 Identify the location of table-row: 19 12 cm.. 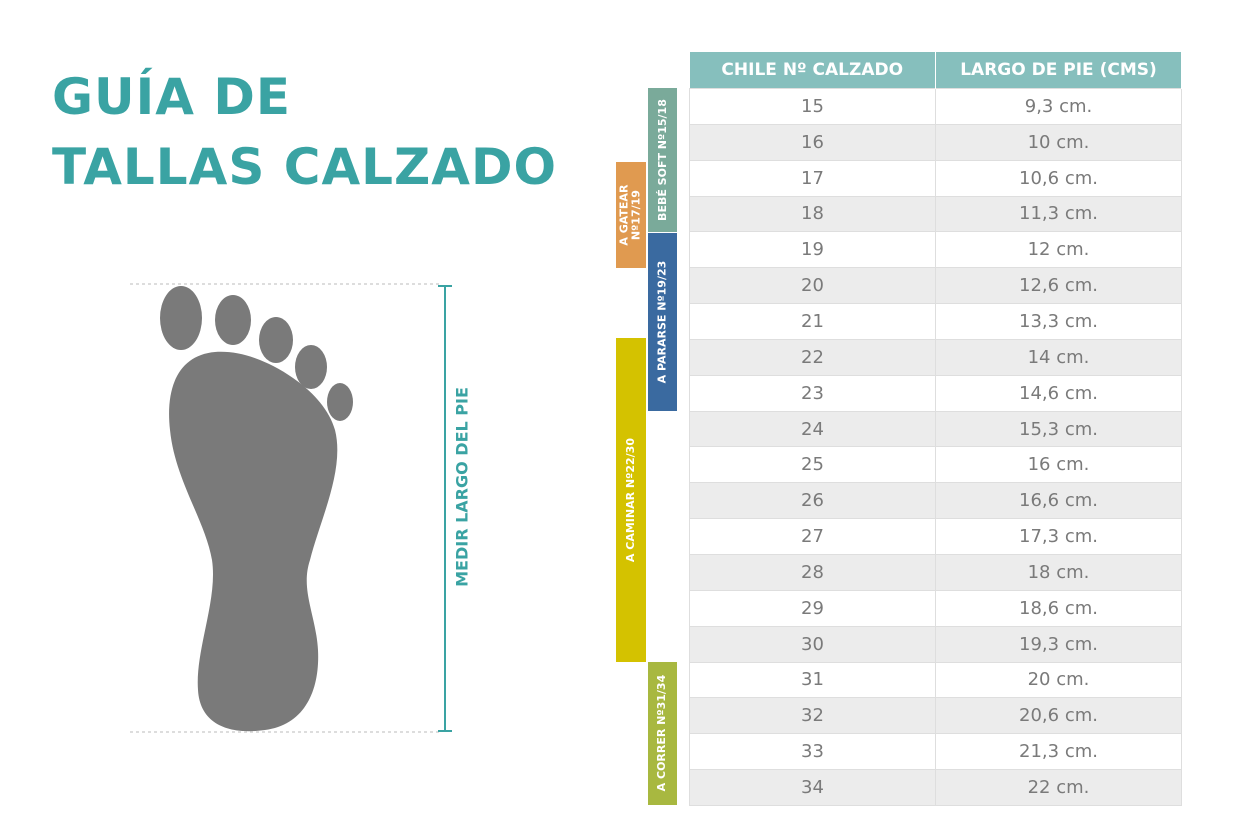
(935, 250).